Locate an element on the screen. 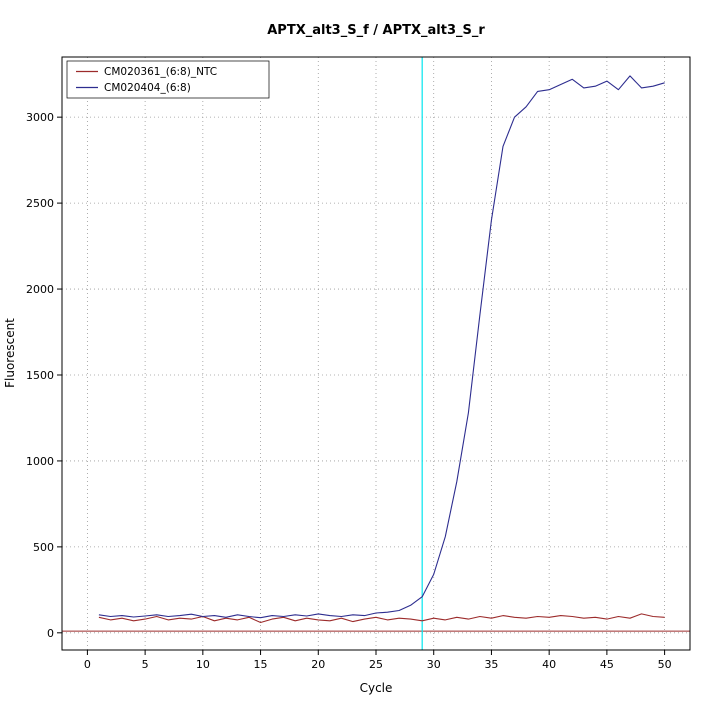 Image resolution: width=720 pixels, height=720 pixels. y-tick-label: 1000 is located at coordinates (40, 461).